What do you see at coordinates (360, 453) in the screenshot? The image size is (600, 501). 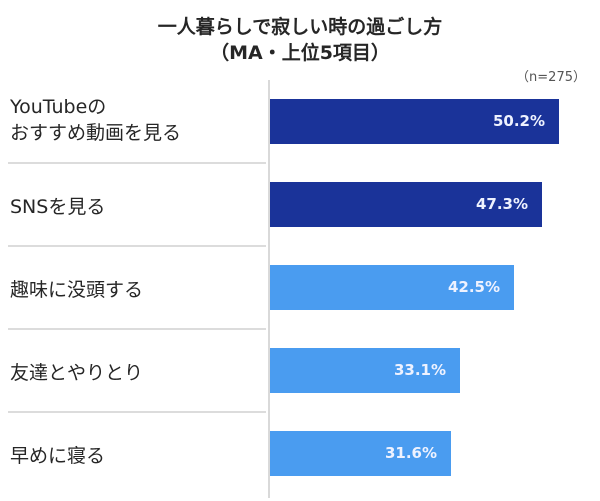 I see `bar: 31.6%` at bounding box center [360, 453].